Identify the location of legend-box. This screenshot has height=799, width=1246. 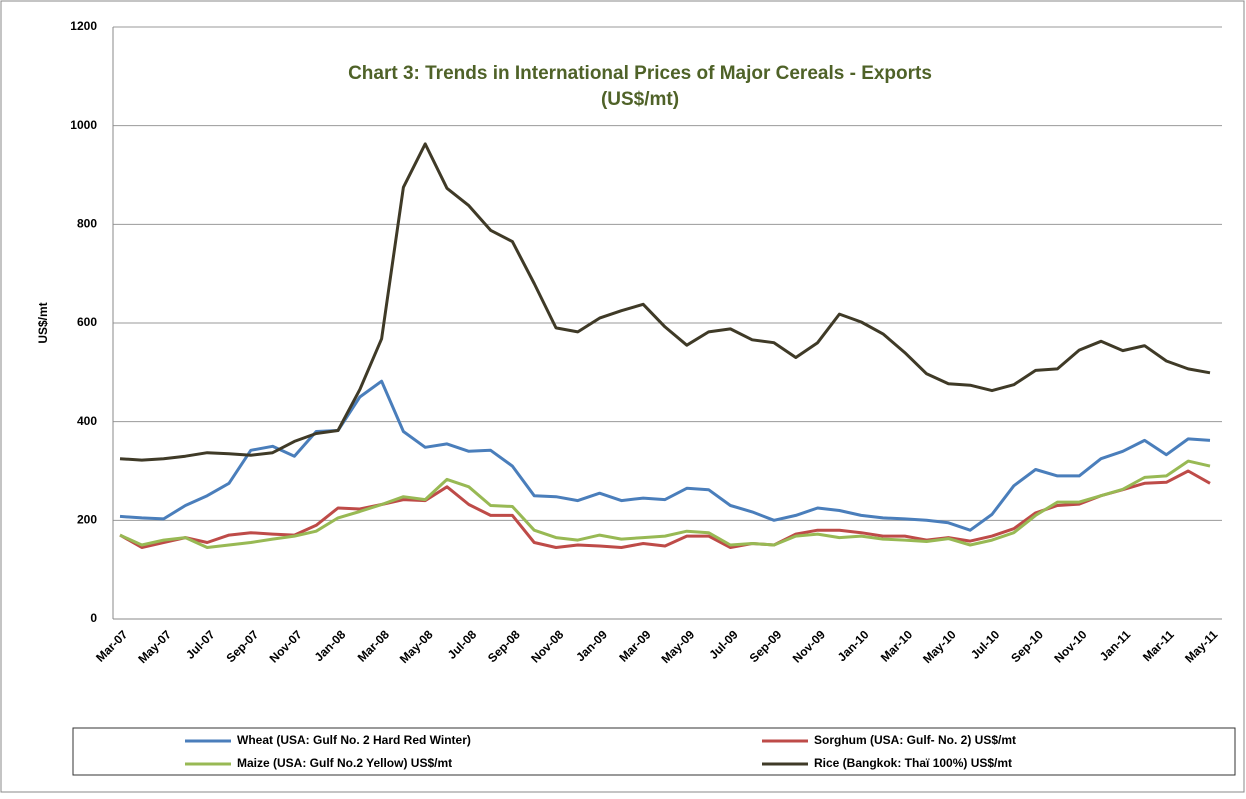
(654, 751).